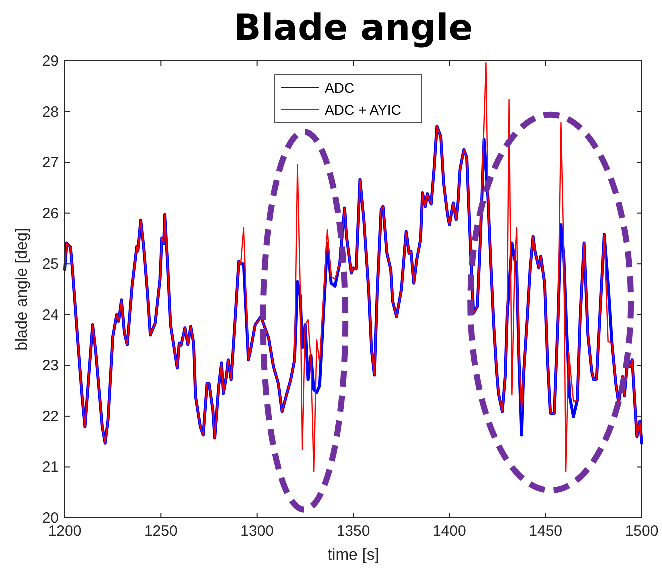 Image resolution: width=662 pixels, height=577 pixels. Describe the element at coordinates (257, 531) in the screenshot. I see `x-tick-label: 1300` at that location.